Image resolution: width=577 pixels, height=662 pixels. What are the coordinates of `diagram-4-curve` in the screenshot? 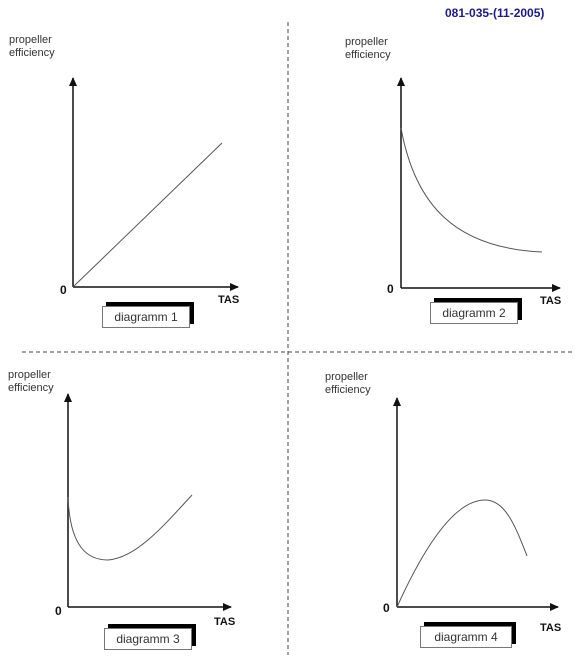 It's located at (462, 553).